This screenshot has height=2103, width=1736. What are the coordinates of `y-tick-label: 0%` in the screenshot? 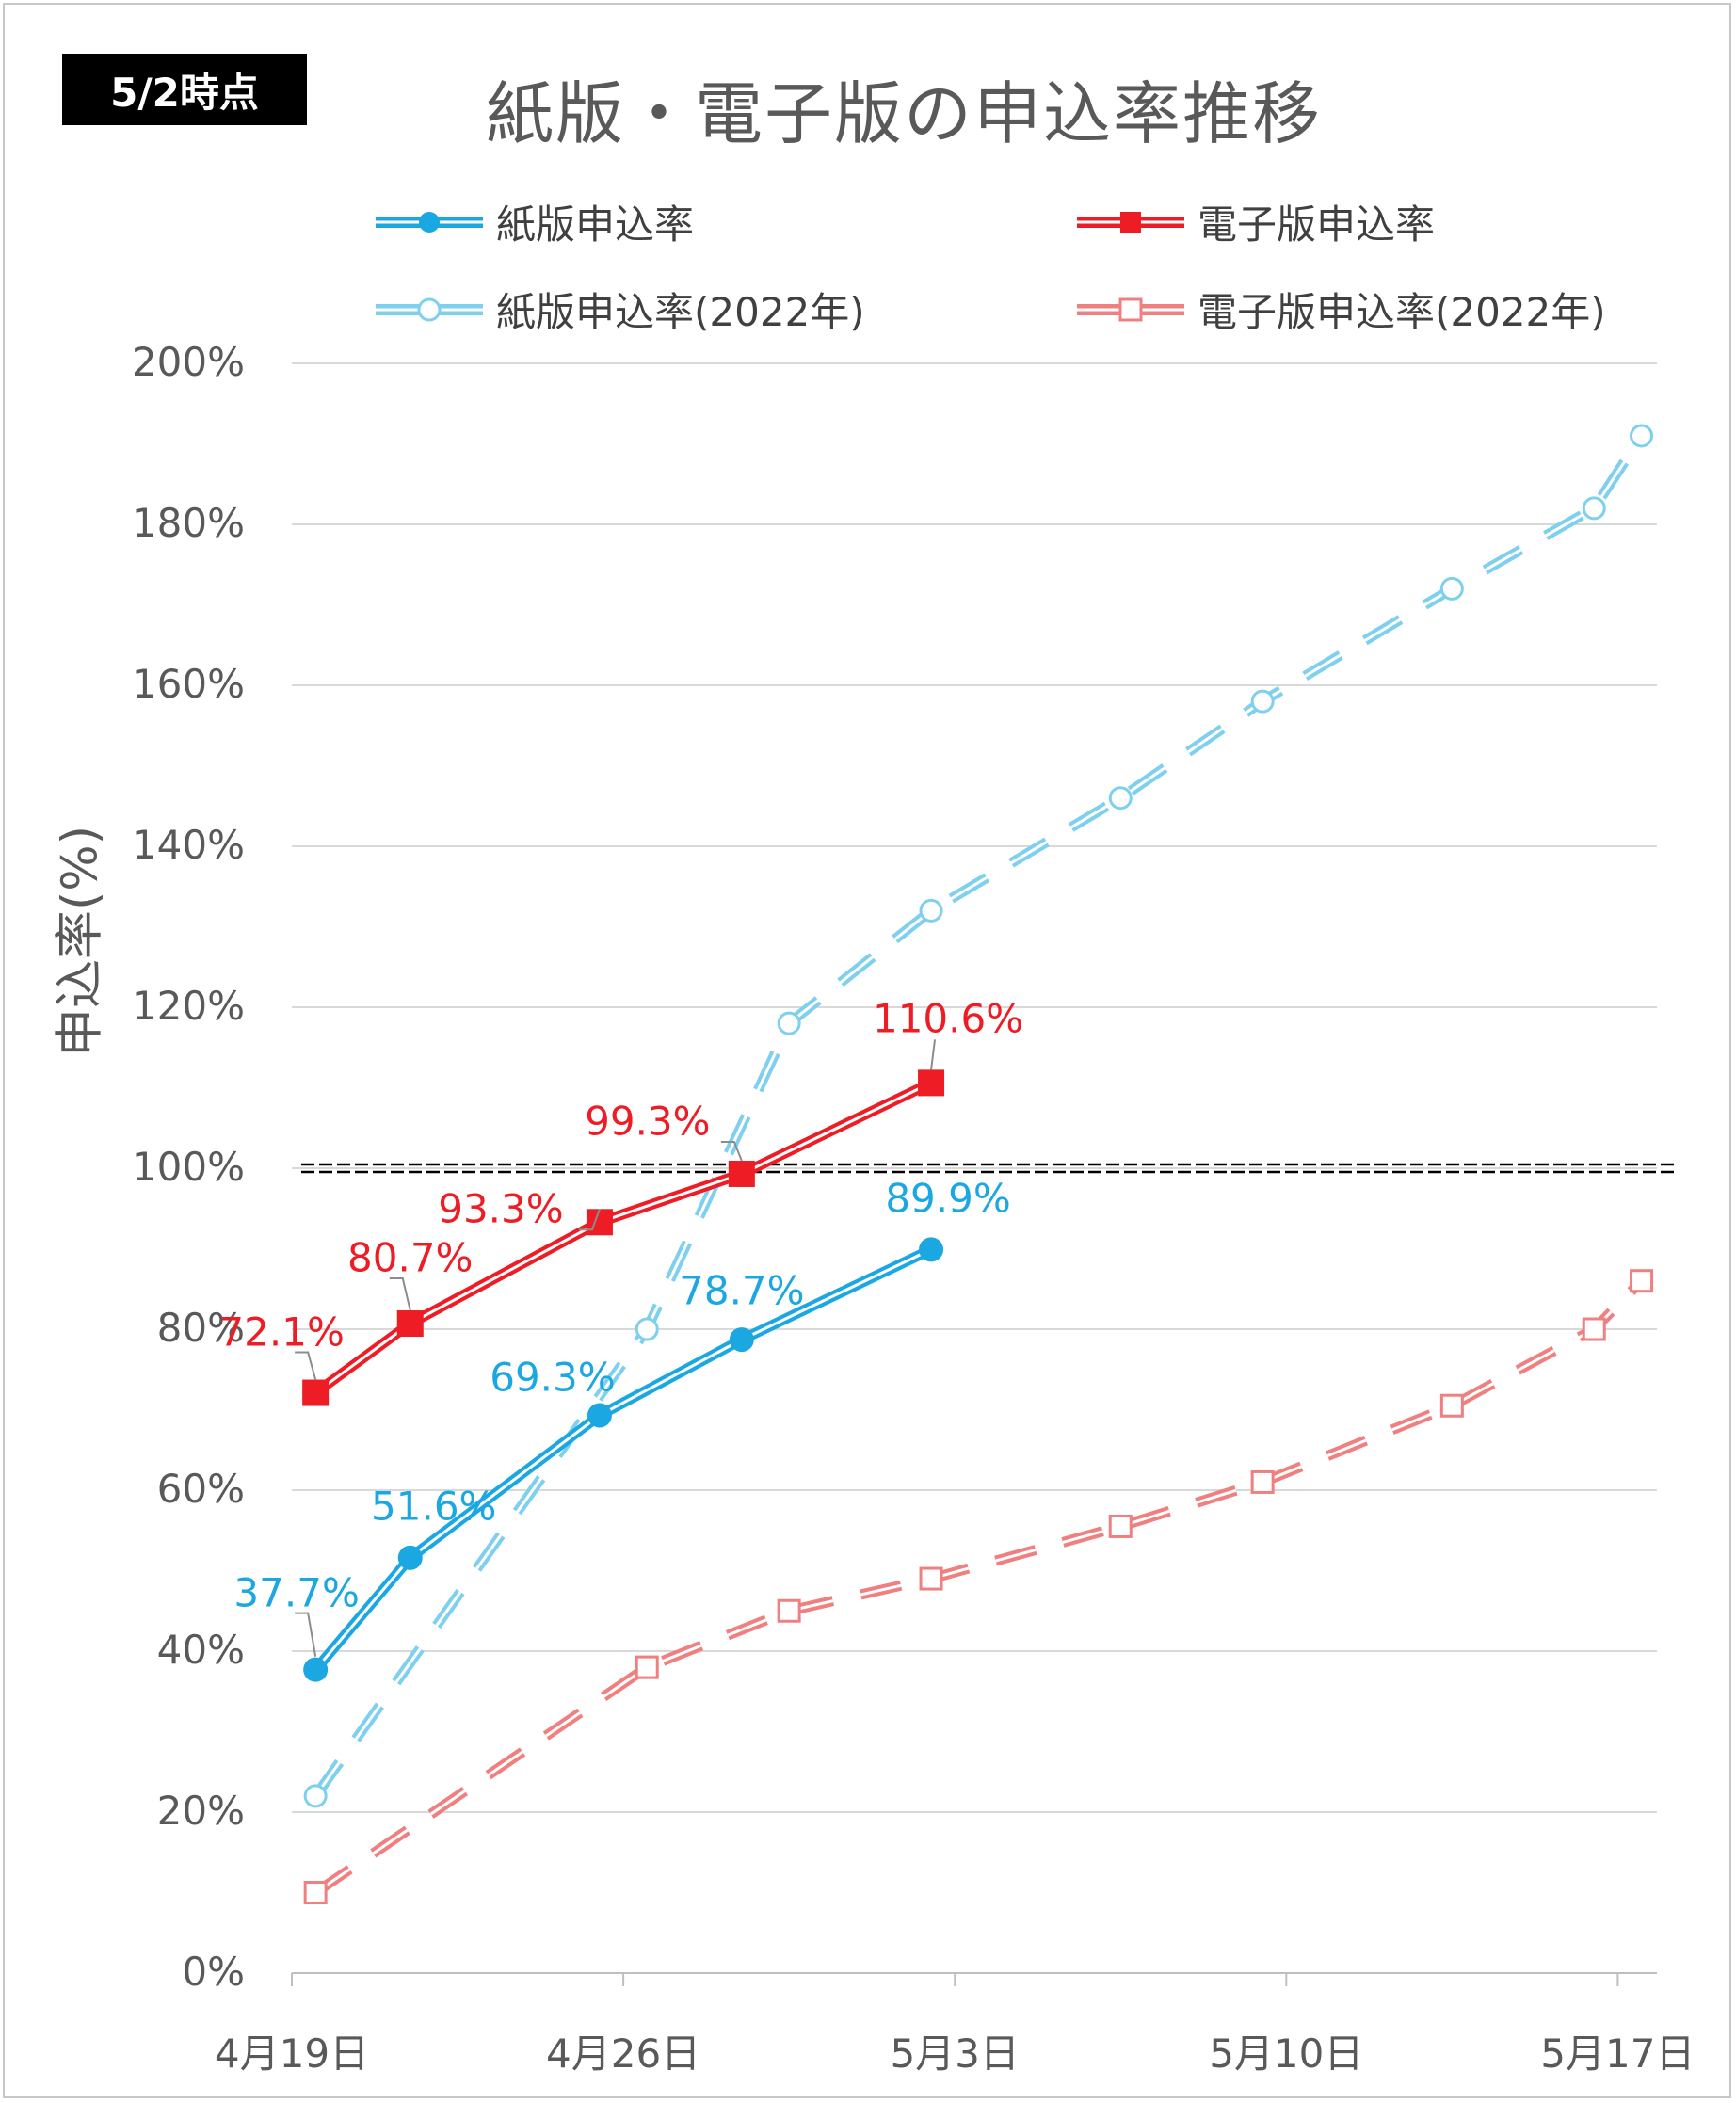 It's located at (213, 1972).